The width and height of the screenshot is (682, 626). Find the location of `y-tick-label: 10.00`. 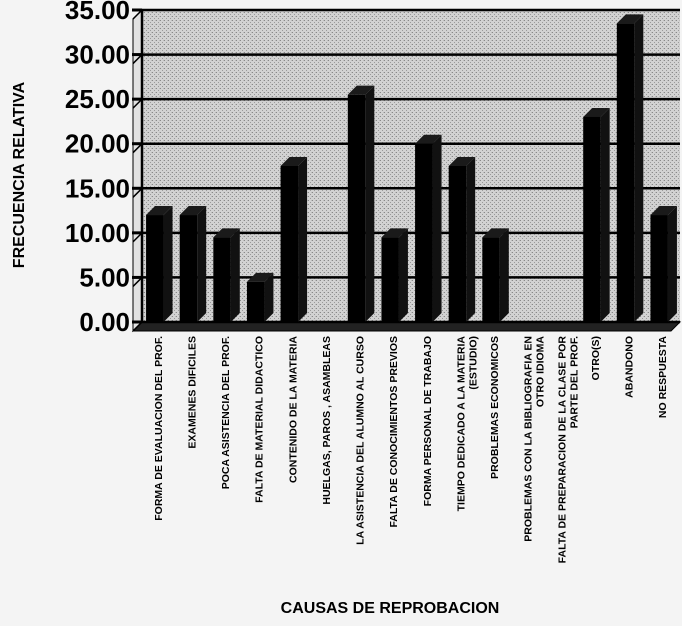

y-tick-label: 10.00 is located at coordinates (97, 233).